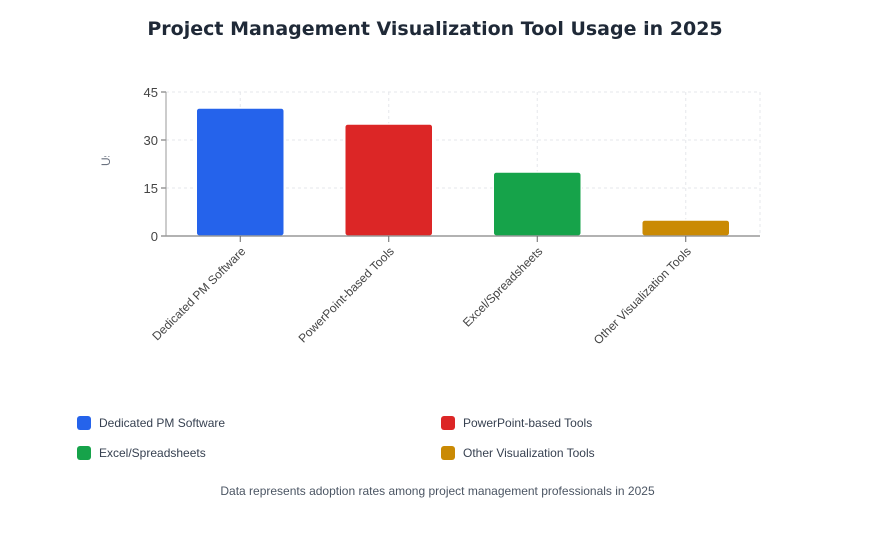 The height and width of the screenshot is (542, 875). I want to click on legend-label: PowerPoint-based Tools, so click(528, 423).